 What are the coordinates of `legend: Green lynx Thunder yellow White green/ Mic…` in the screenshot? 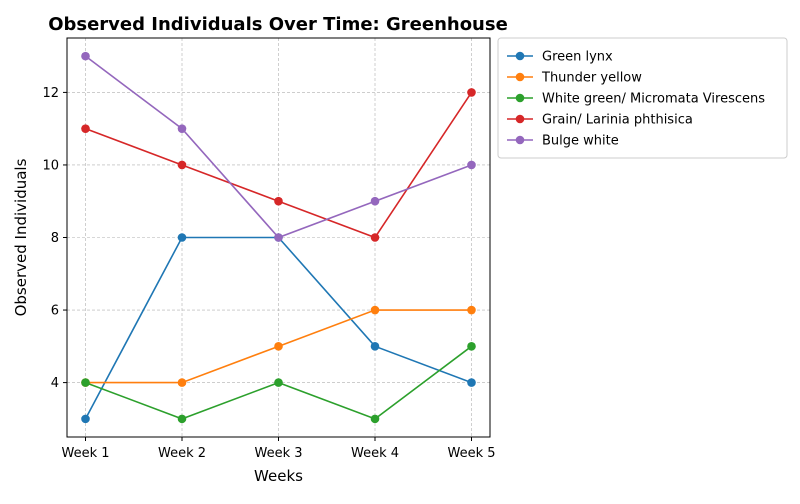 It's located at (642, 98).